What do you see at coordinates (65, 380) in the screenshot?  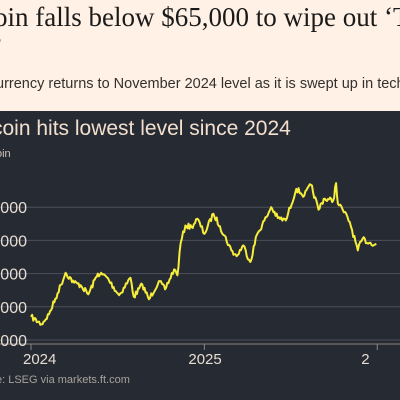 I see `chart-source: e: LSEG via markets.ft.com` at bounding box center [65, 380].